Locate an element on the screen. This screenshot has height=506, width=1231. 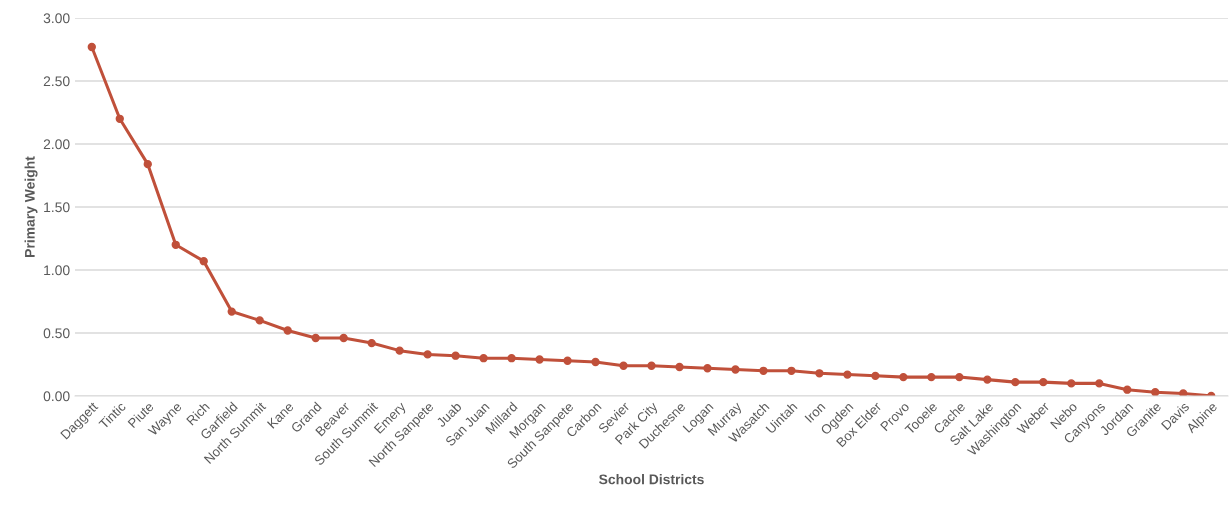
y-tick-label: 2.00 is located at coordinates (56, 144).